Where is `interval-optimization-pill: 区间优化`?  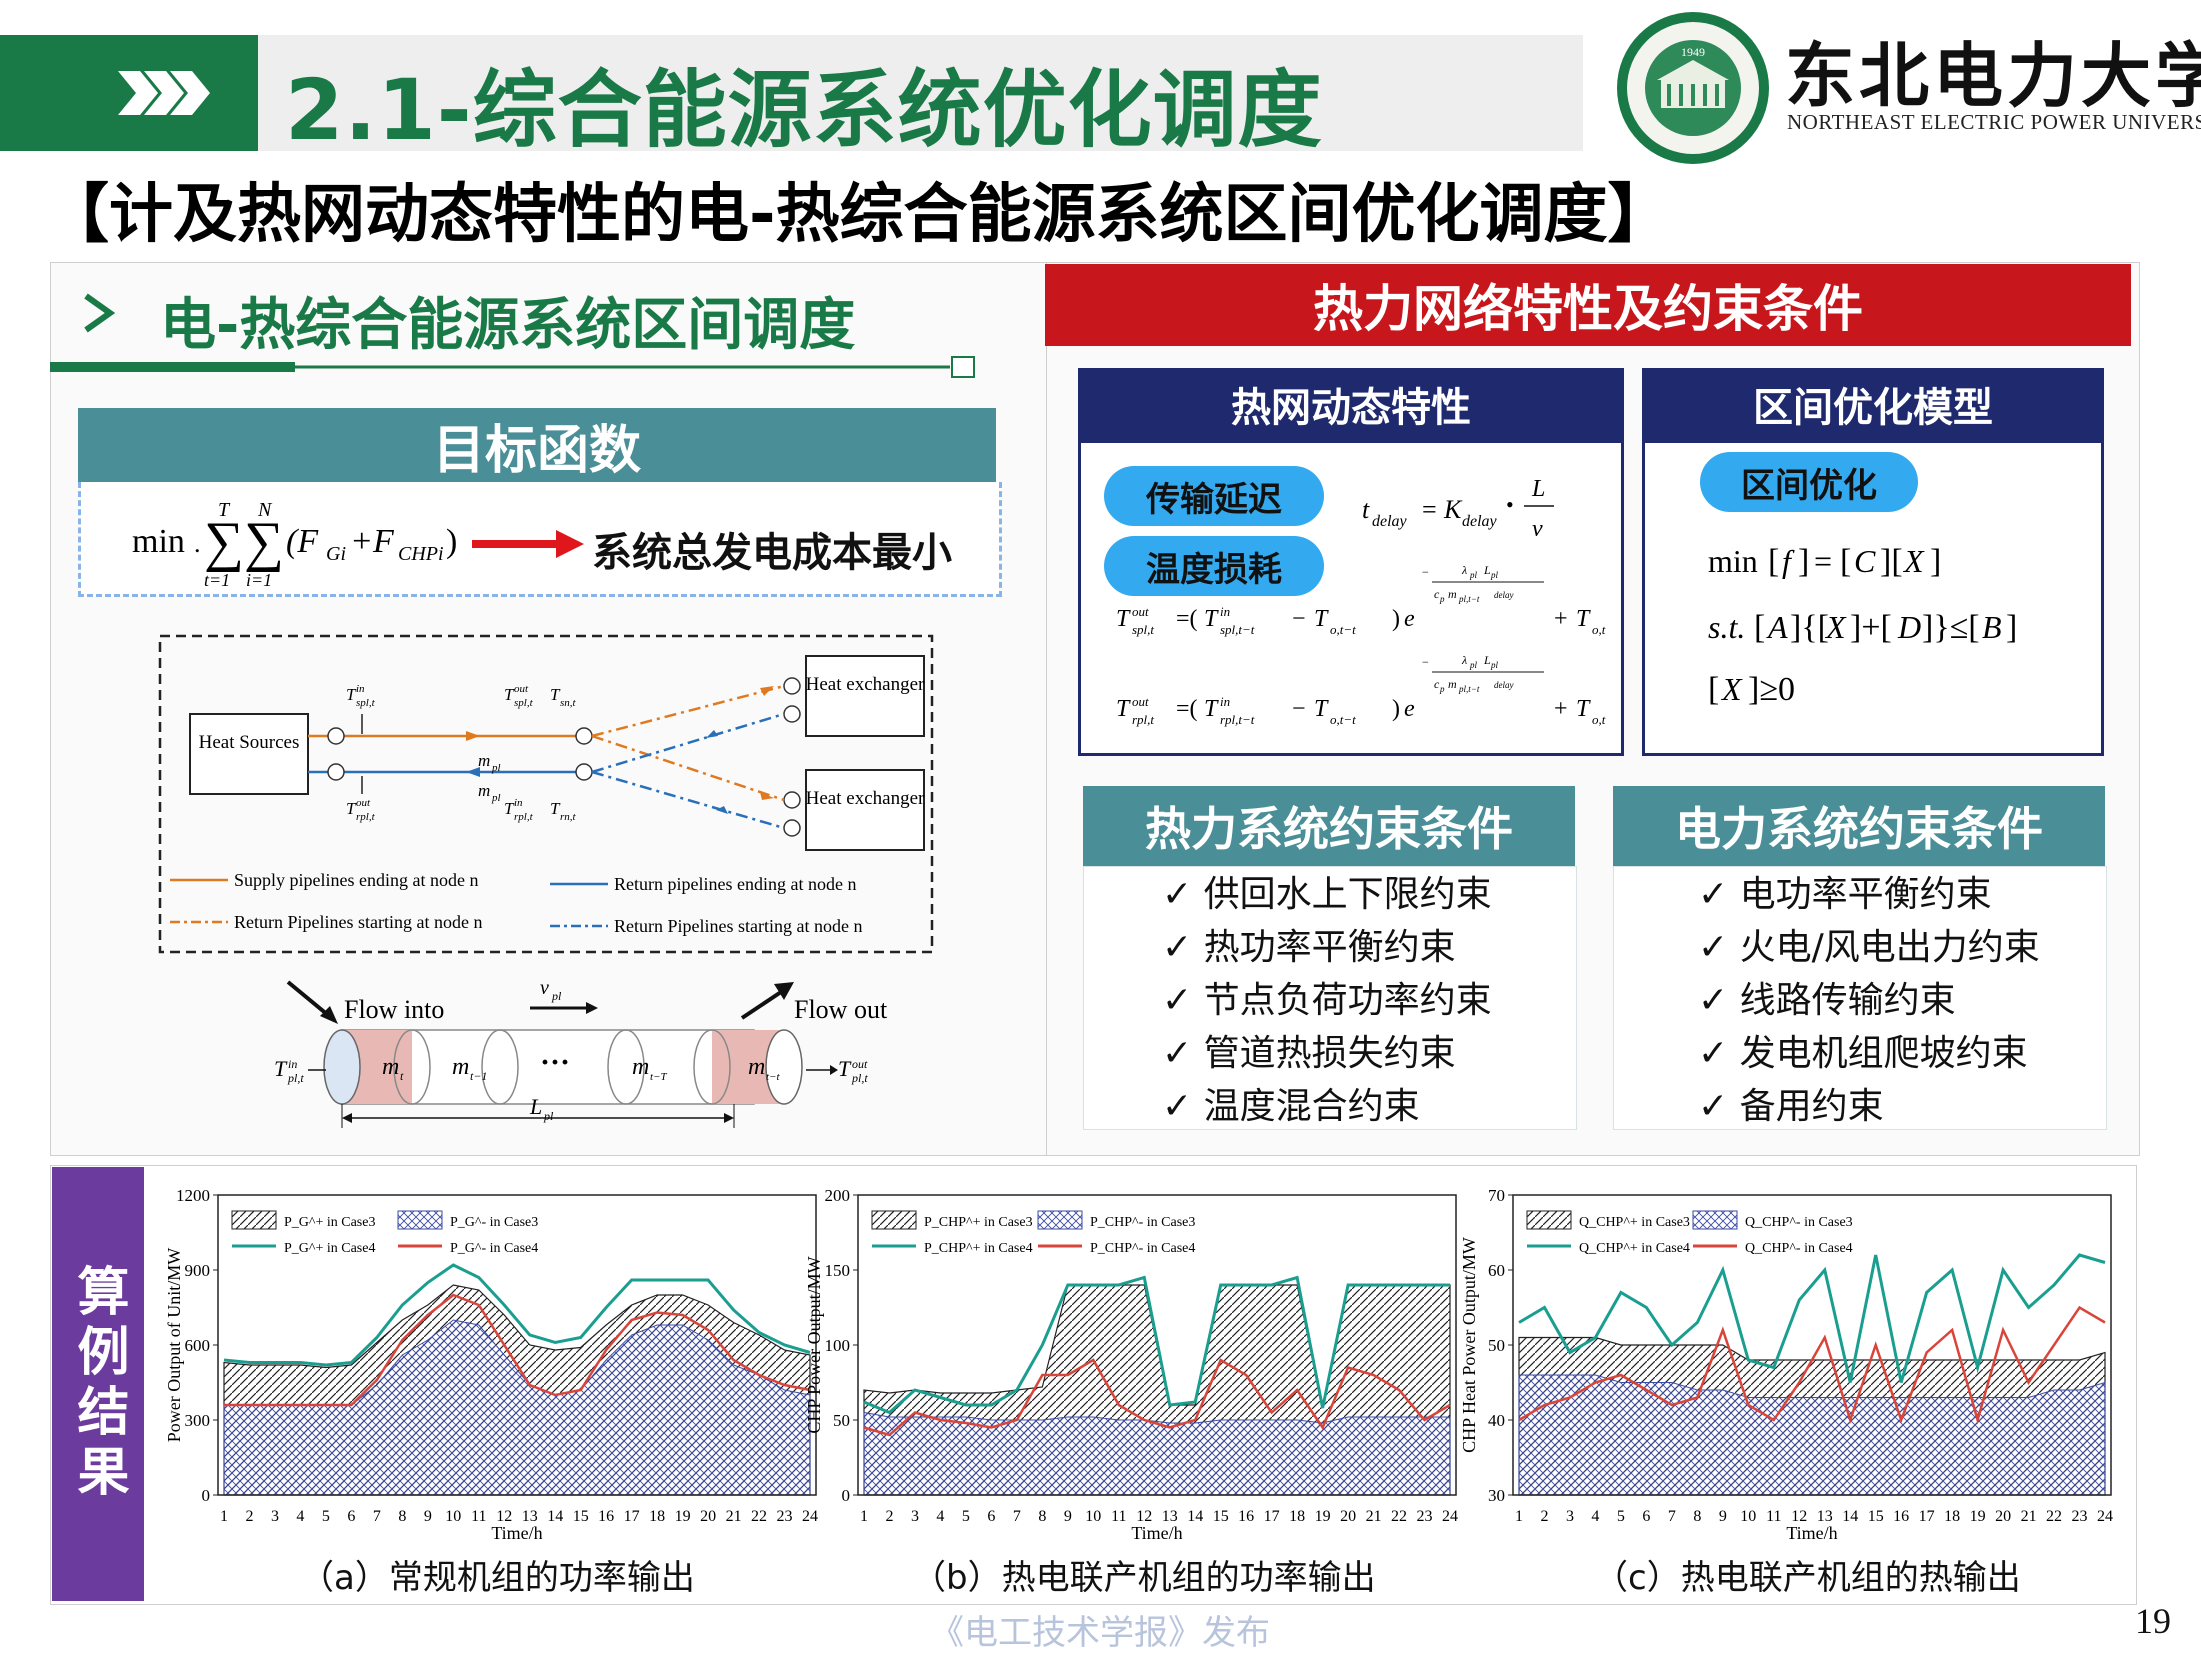
interval-optimization-pill: 区间优化 is located at coordinates (1809, 482).